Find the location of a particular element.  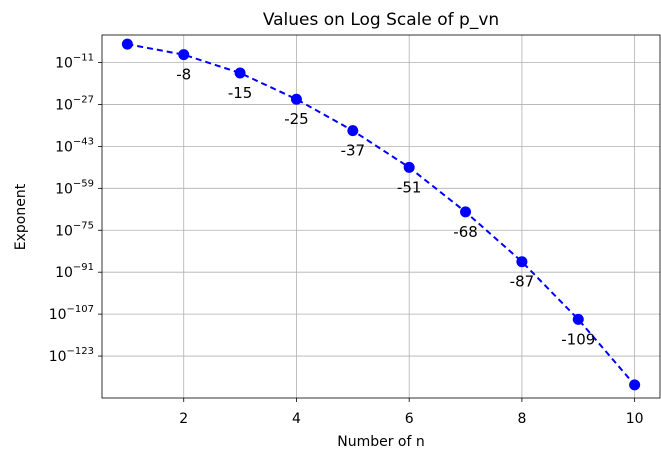

y-tick-label: 10−11 is located at coordinates (74, 62).